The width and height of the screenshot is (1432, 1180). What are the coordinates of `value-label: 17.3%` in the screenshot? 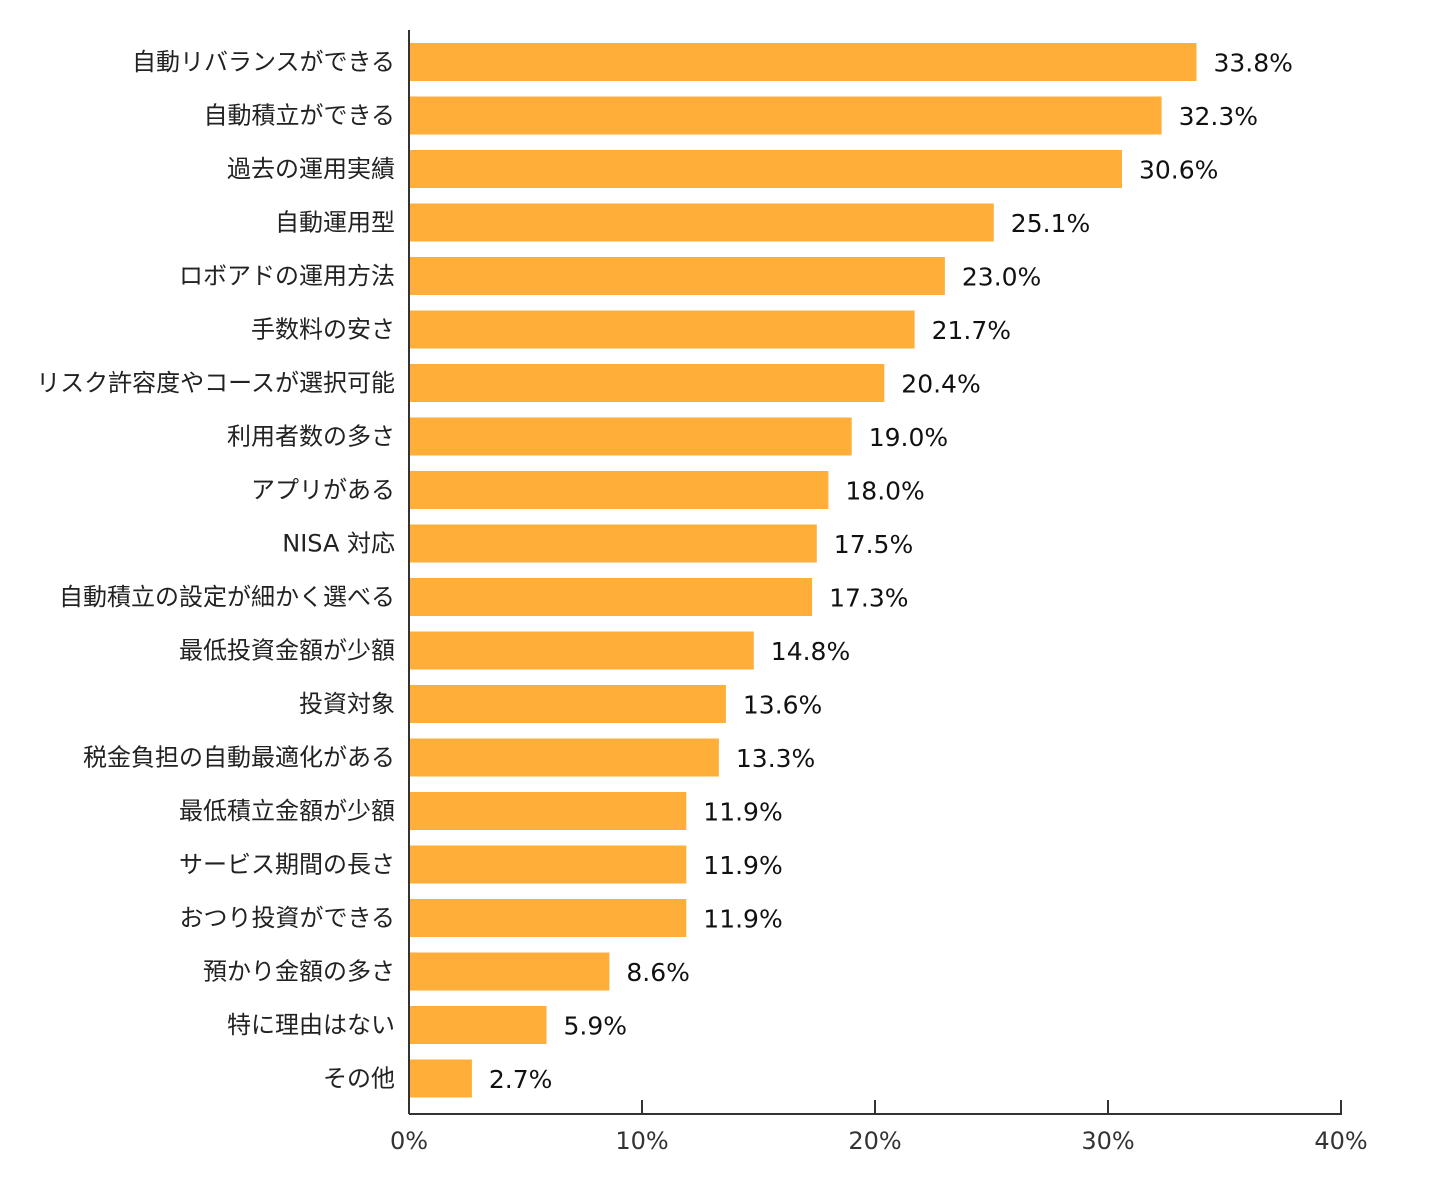 It's located at (868, 598).